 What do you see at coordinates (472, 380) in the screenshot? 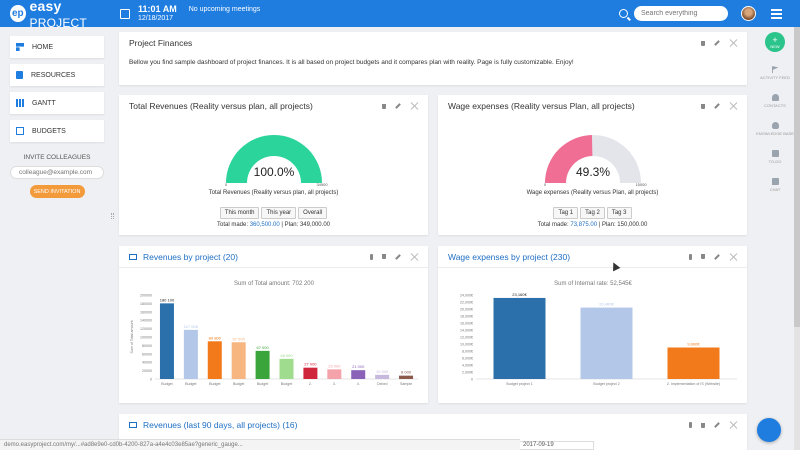
I see `y-tick-label: 0` at bounding box center [472, 380].